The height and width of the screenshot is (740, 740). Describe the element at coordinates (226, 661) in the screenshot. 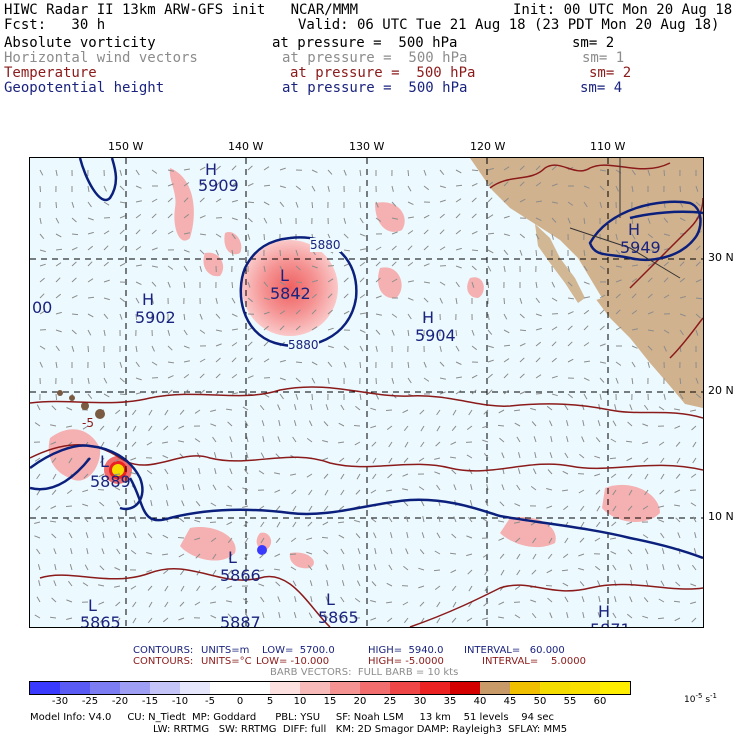

I see `temp-contours-units: UNITS=°C` at that location.